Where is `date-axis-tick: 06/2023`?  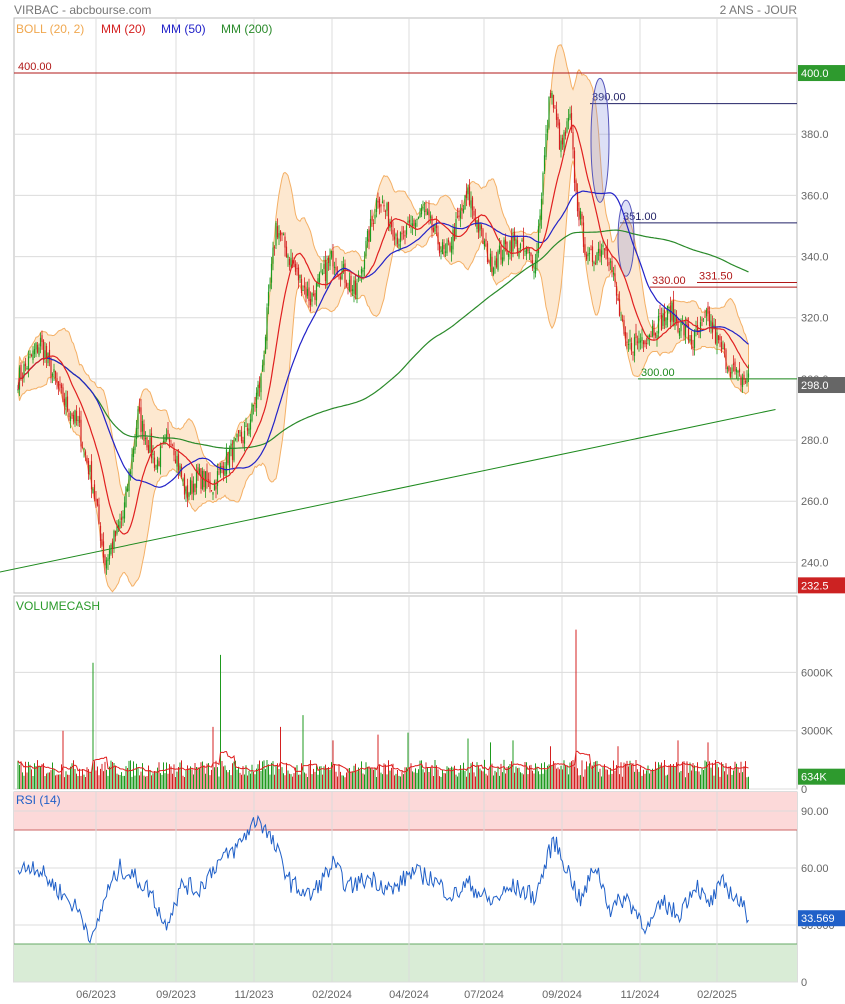 date-axis-tick: 06/2023 is located at coordinates (96, 995).